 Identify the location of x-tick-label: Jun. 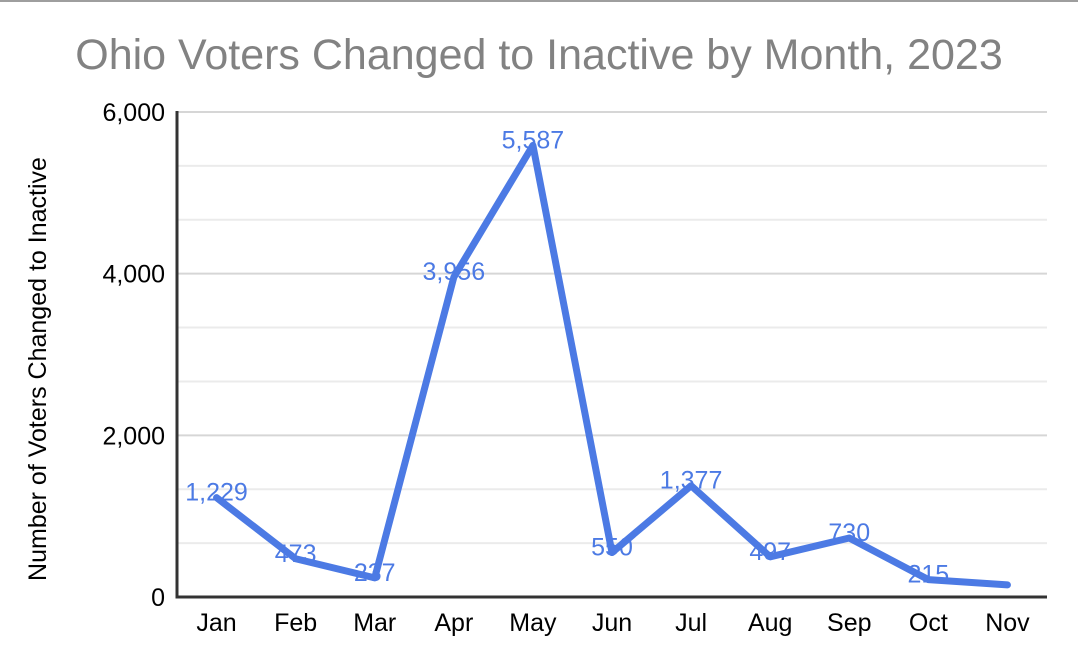
(612, 623).